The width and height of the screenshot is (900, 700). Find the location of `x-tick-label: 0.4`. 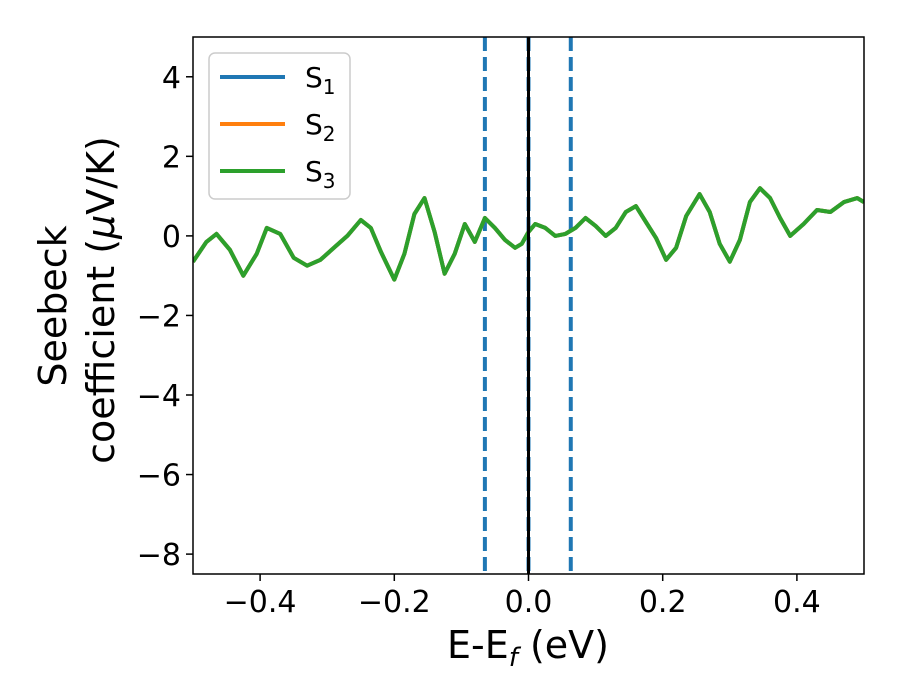

x-tick-label: 0.4 is located at coordinates (797, 602).